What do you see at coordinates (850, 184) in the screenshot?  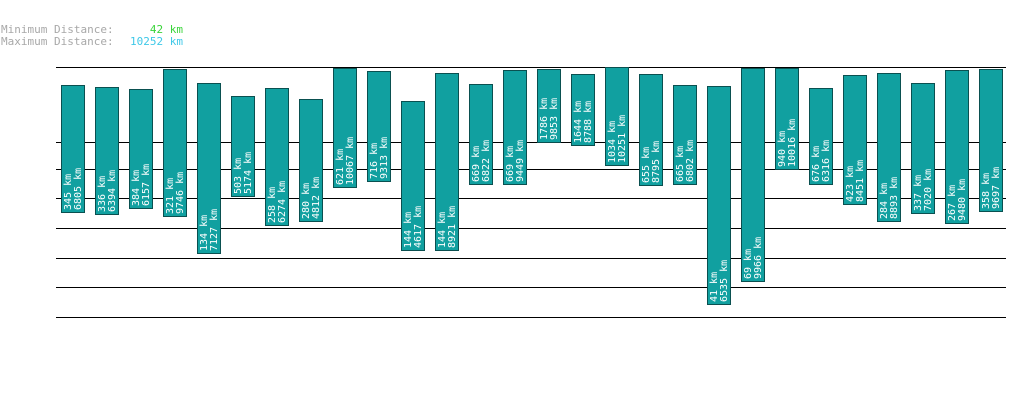 I see `min-distance-label: 423 km` at bounding box center [850, 184].